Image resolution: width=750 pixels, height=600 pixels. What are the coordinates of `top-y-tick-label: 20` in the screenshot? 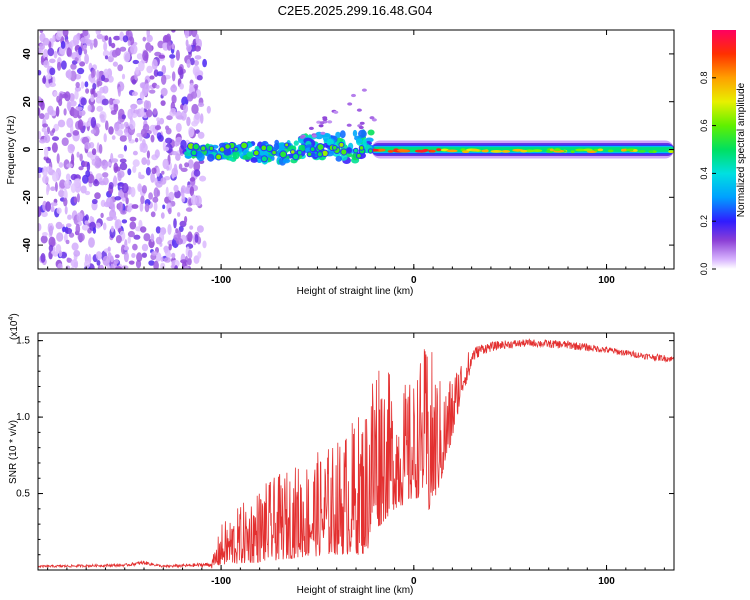 It's located at (27, 102).